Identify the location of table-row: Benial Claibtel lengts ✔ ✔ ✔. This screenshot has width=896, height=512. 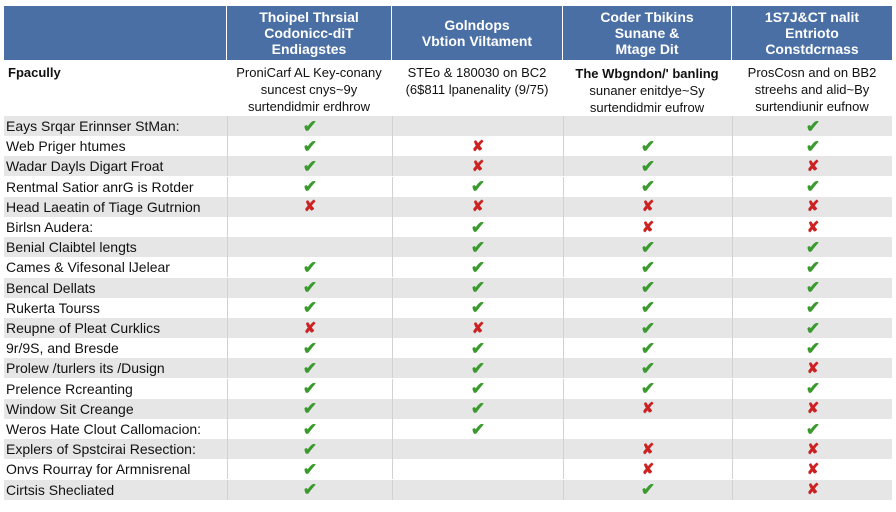
(448, 247).